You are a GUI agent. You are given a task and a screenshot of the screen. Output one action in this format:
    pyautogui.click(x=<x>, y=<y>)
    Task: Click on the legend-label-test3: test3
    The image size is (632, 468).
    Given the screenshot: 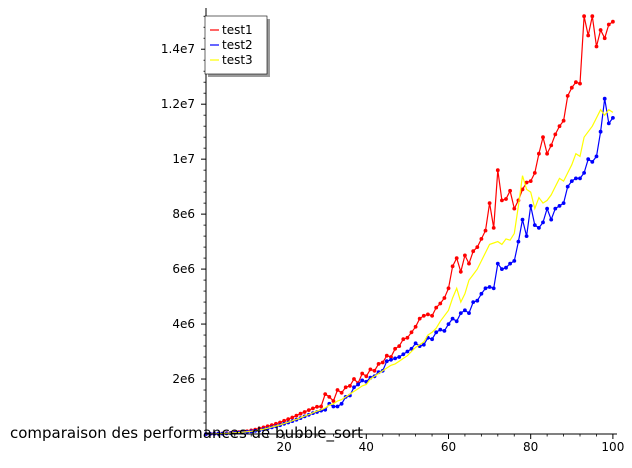 What is the action you would take?
    pyautogui.click(x=237, y=60)
    